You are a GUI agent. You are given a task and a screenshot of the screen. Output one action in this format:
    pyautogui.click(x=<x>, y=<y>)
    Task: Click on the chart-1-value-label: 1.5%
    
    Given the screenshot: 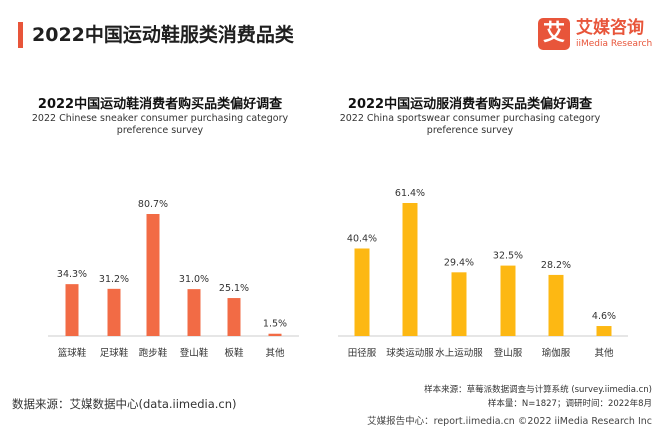 What is the action you would take?
    pyautogui.click(x=275, y=324)
    